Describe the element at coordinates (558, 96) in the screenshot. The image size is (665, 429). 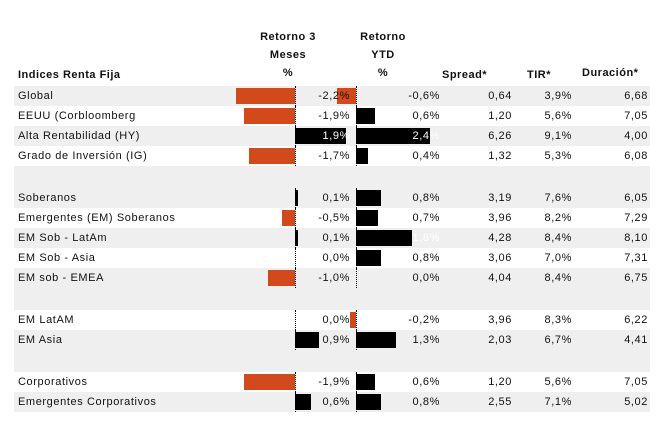
I see `tir-value: 3,9%` at that location.